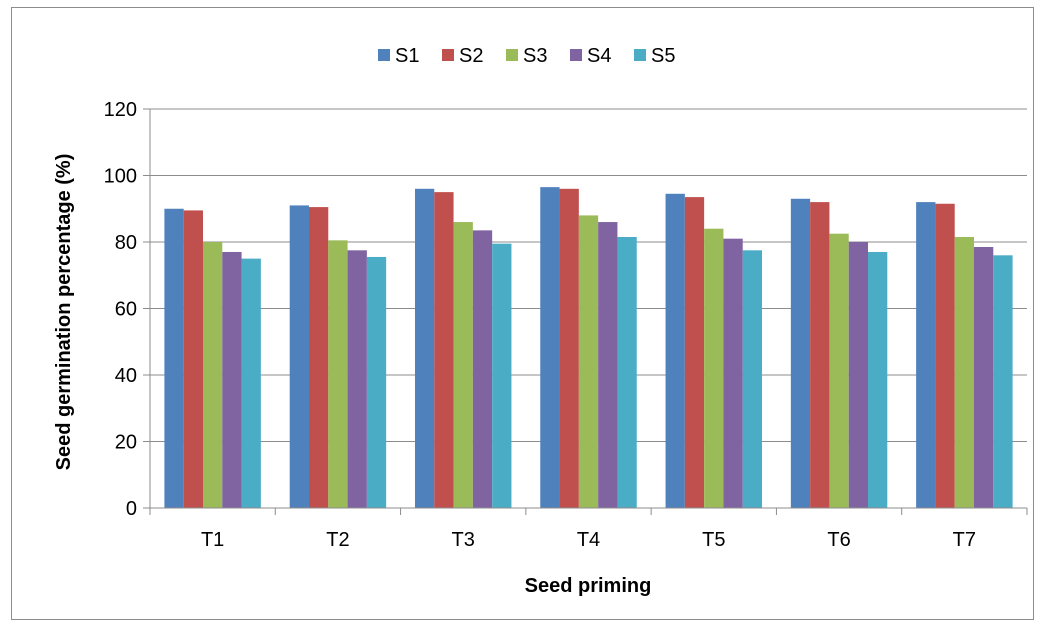  I want to click on bar-s2-t7, so click(945, 355).